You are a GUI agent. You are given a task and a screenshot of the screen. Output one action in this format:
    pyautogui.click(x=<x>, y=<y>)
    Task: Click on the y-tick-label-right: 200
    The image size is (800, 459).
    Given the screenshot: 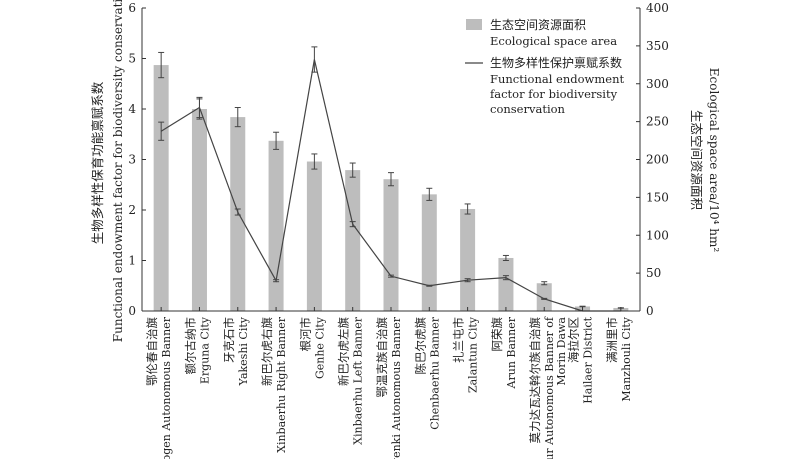 What is the action you would take?
    pyautogui.click(x=657, y=160)
    